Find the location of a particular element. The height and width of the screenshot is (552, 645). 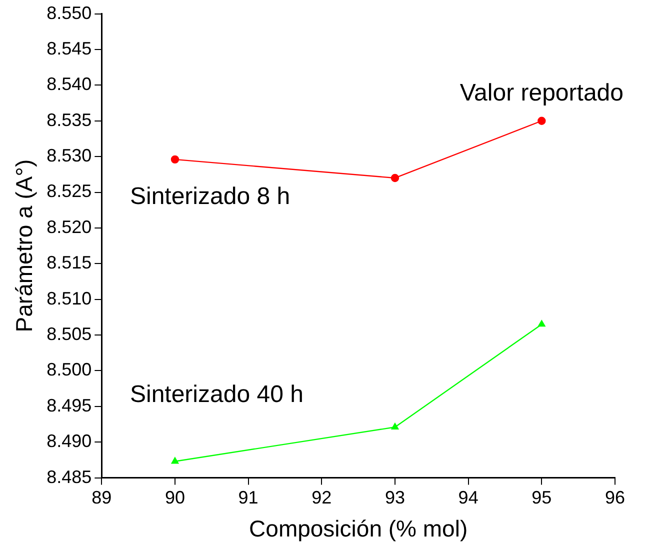

series-label: Sinterizado 40 h is located at coordinates (217, 394).